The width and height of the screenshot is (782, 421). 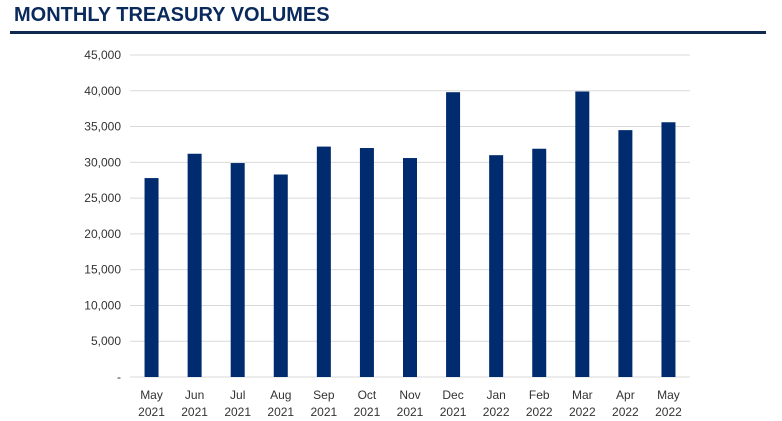 What do you see at coordinates (409, 395) in the screenshot?
I see `x-tick-label-month: Nov` at bounding box center [409, 395].